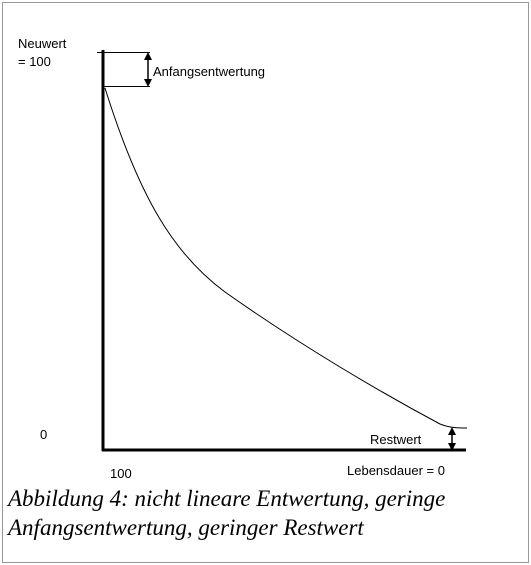 The image size is (531, 565). I want to click on lifetime-label: Lebensdauer = 0, so click(396, 470).